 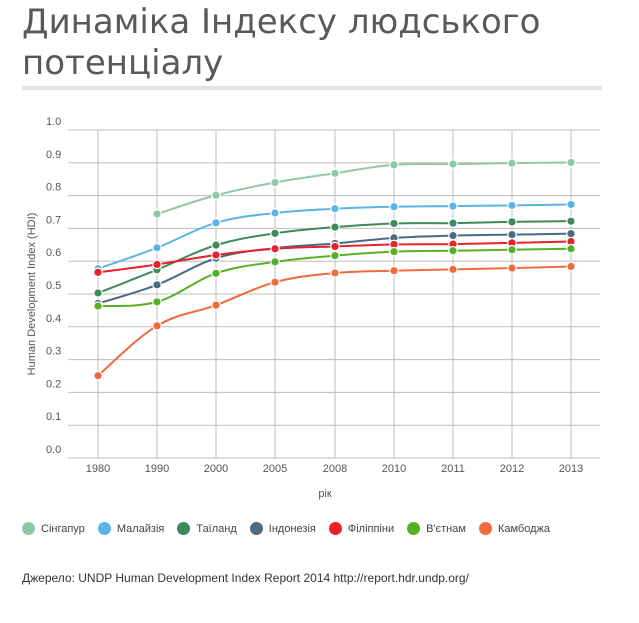 I want to click on x-tick-label: 2012, so click(x=512, y=469).